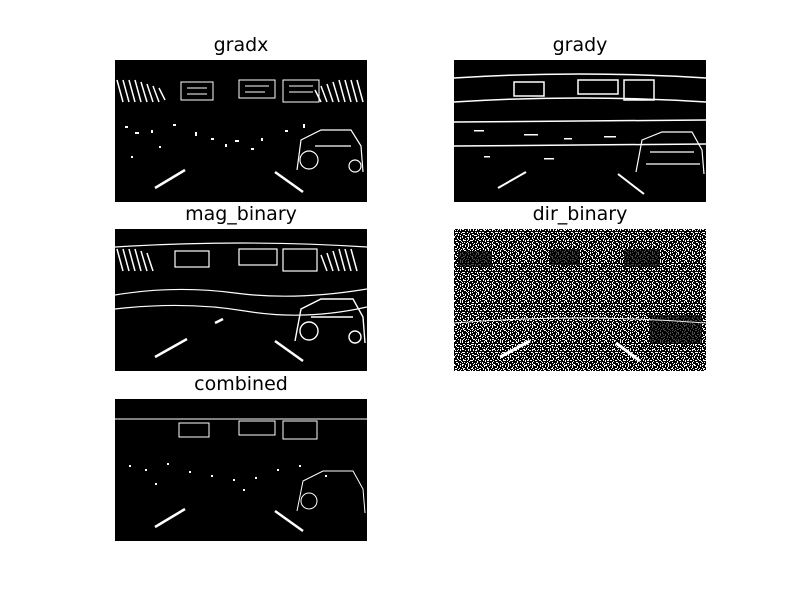  I want to click on panel-title-mag-binary: mag_binary, so click(241, 214).